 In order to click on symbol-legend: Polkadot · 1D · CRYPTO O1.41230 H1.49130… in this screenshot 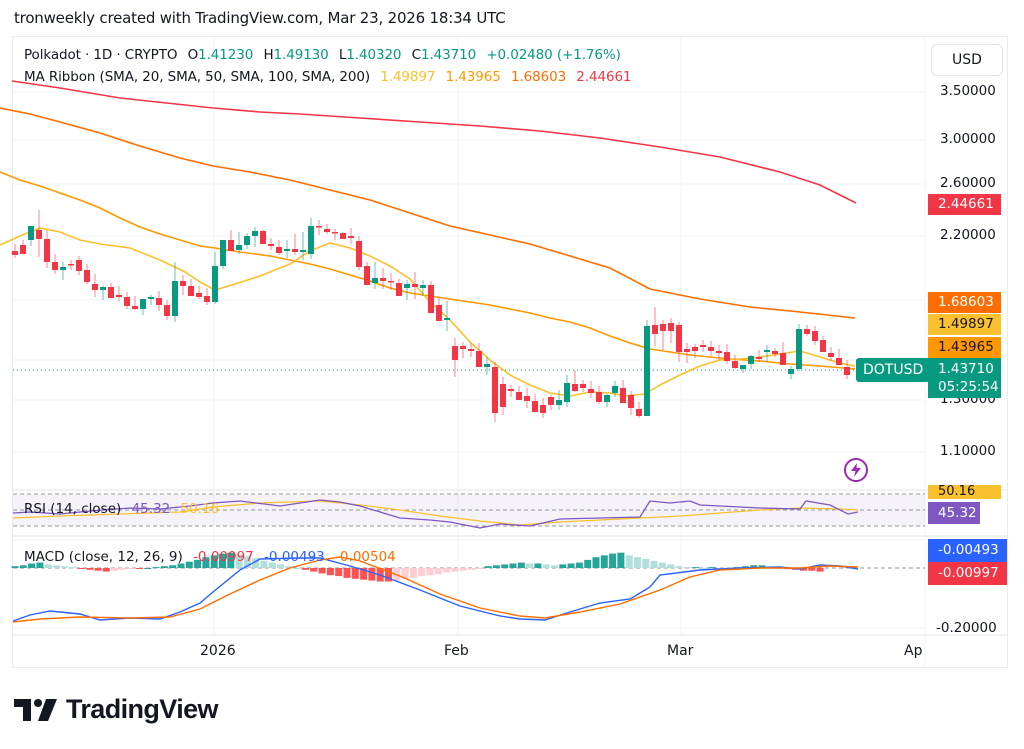, I will do `click(322, 55)`.